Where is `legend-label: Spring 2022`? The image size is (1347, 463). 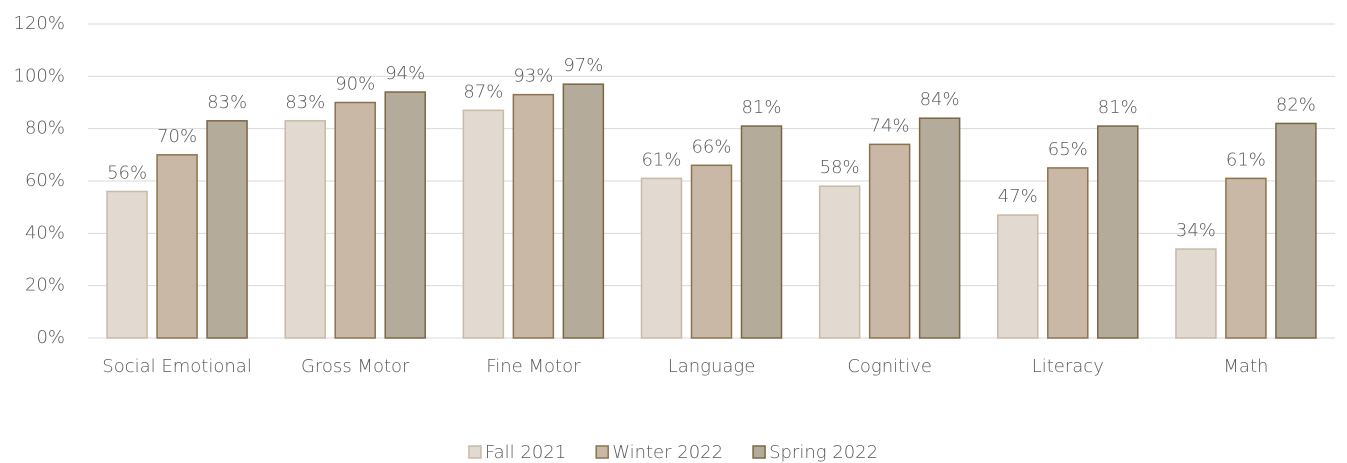
legend-label: Spring 2022 is located at coordinates (823, 452).